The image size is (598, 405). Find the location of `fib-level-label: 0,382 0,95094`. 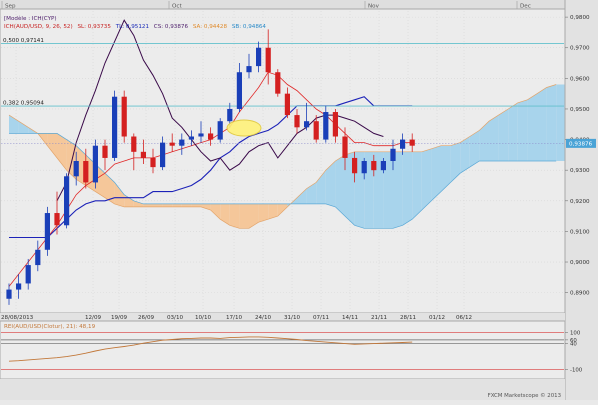

fib-level-label: 0,382 0,95094 is located at coordinates (23, 104).